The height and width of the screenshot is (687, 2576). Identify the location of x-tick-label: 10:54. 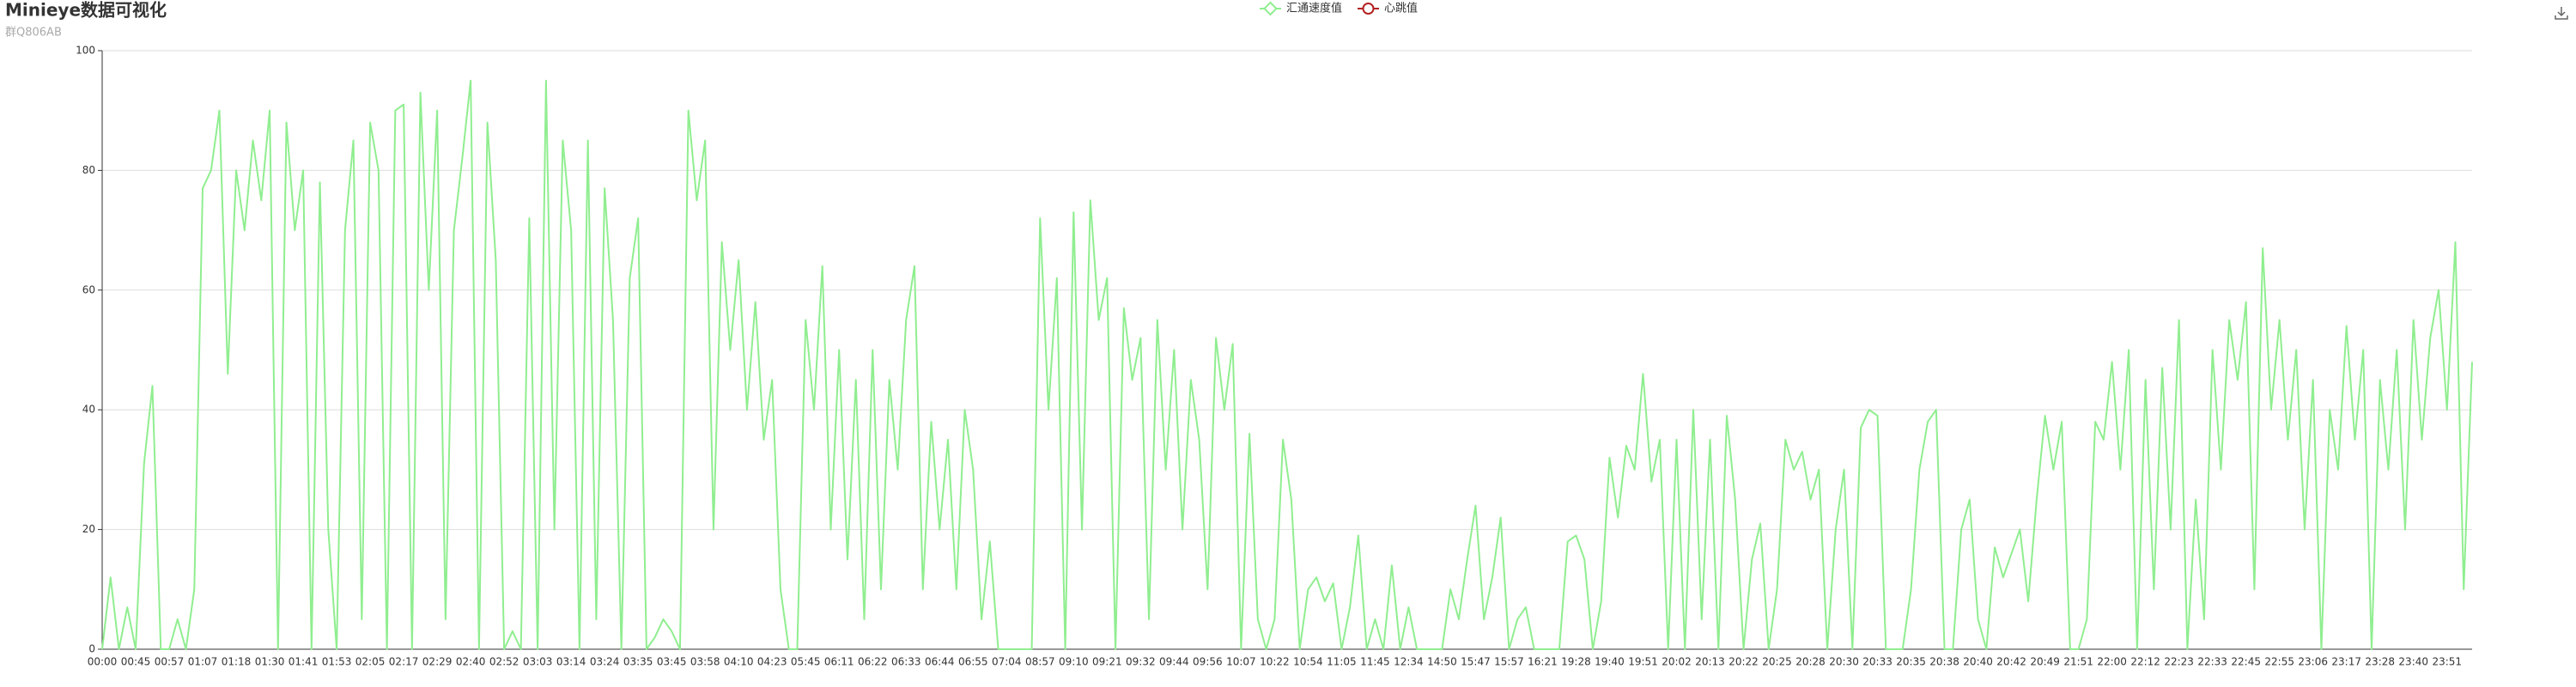
(1308, 662).